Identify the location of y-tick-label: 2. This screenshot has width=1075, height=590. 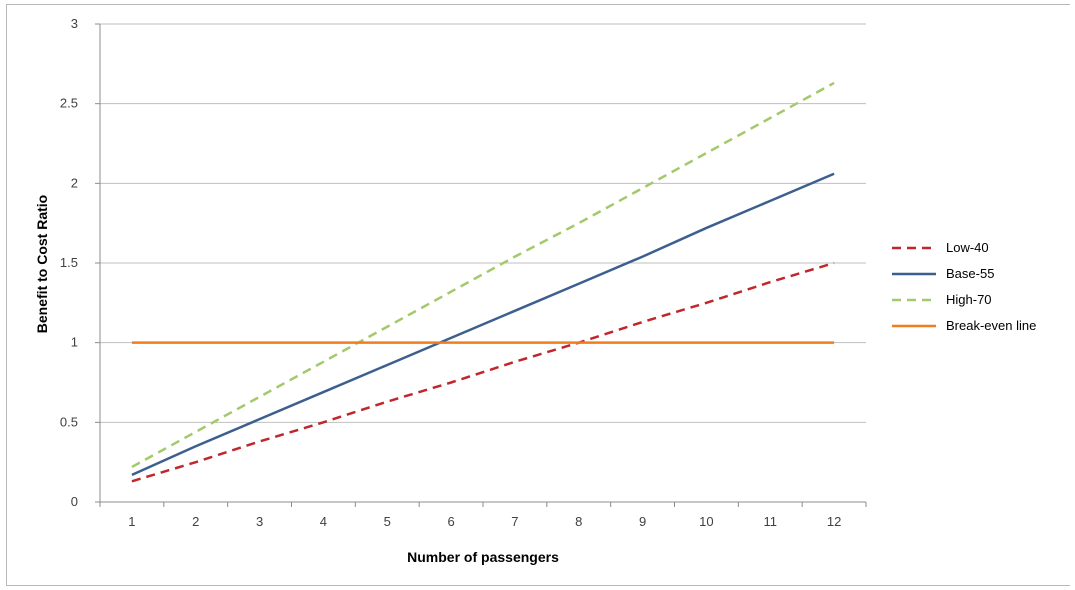
(74, 182).